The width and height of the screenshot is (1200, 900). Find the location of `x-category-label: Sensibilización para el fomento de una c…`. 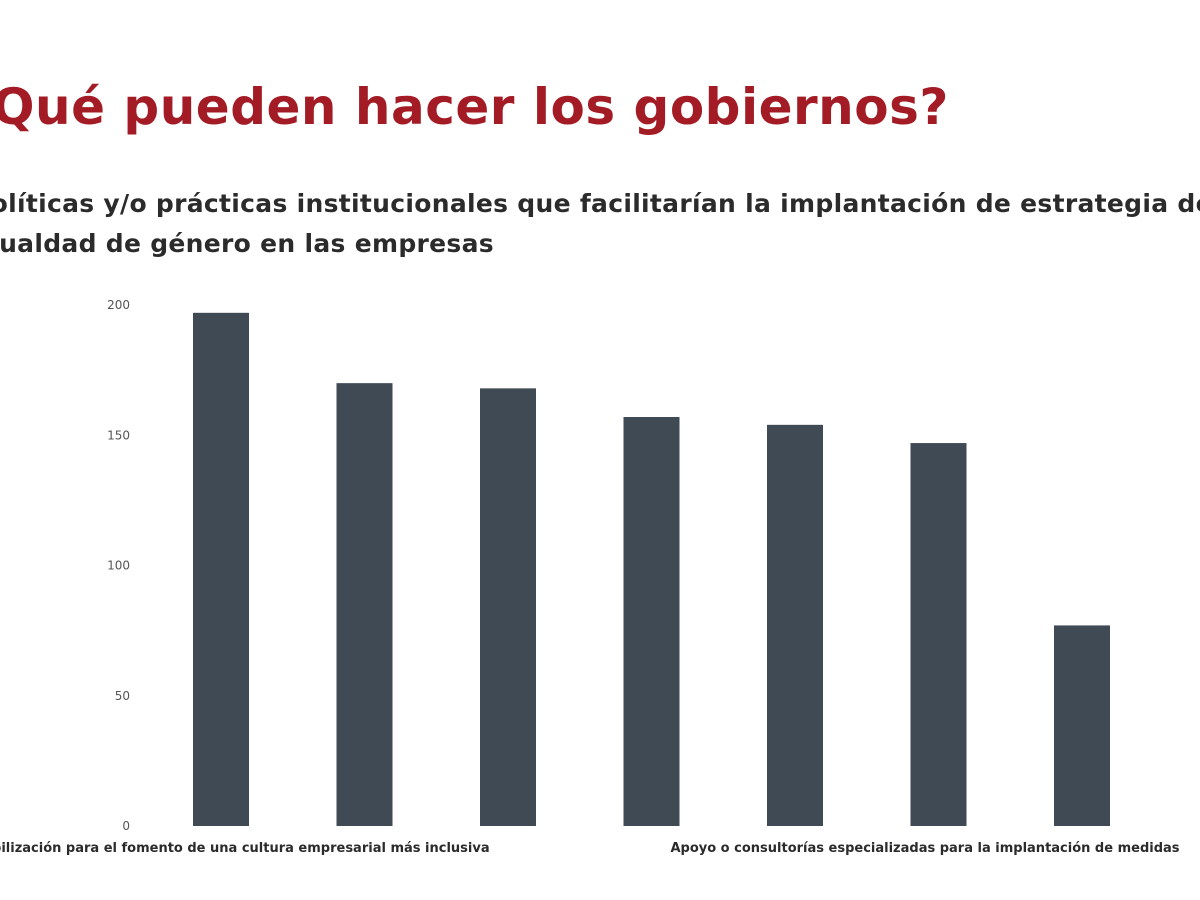

x-category-label: Sensibilización para el fomento de una c… is located at coordinates (245, 848).